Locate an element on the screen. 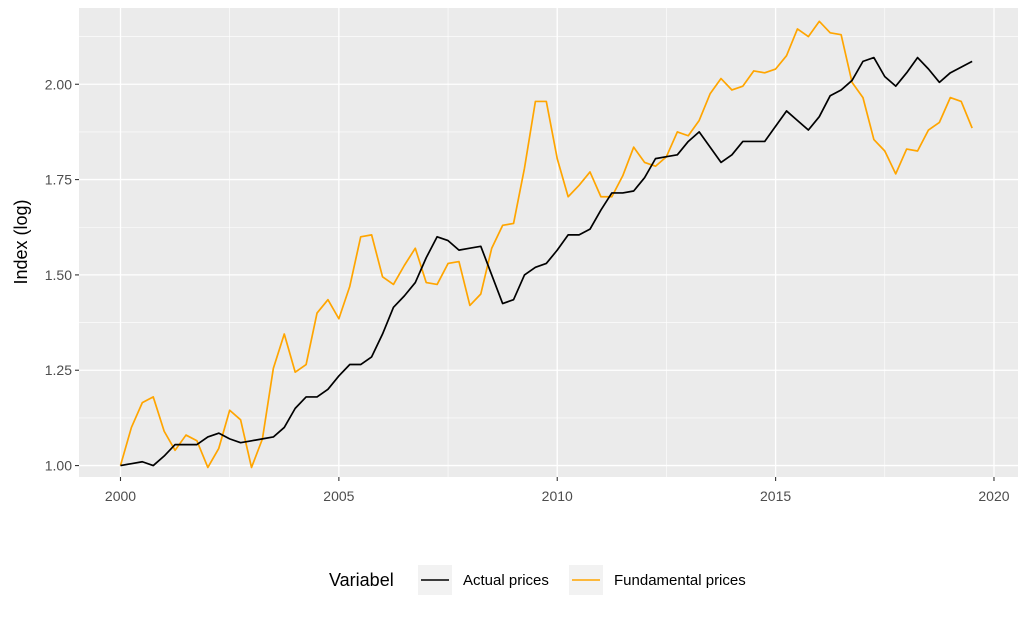 This screenshot has width=1024, height=617. legend-label-fundamental: Fundamental prices is located at coordinates (680, 580).